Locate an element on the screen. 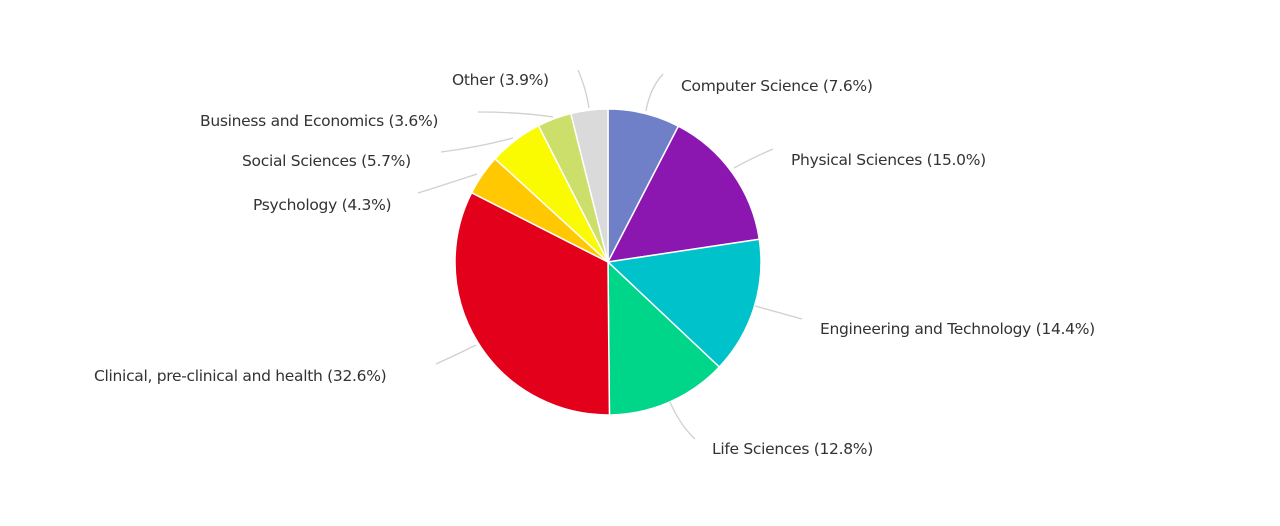  leader-line-physical-sciences is located at coordinates (753, 158).